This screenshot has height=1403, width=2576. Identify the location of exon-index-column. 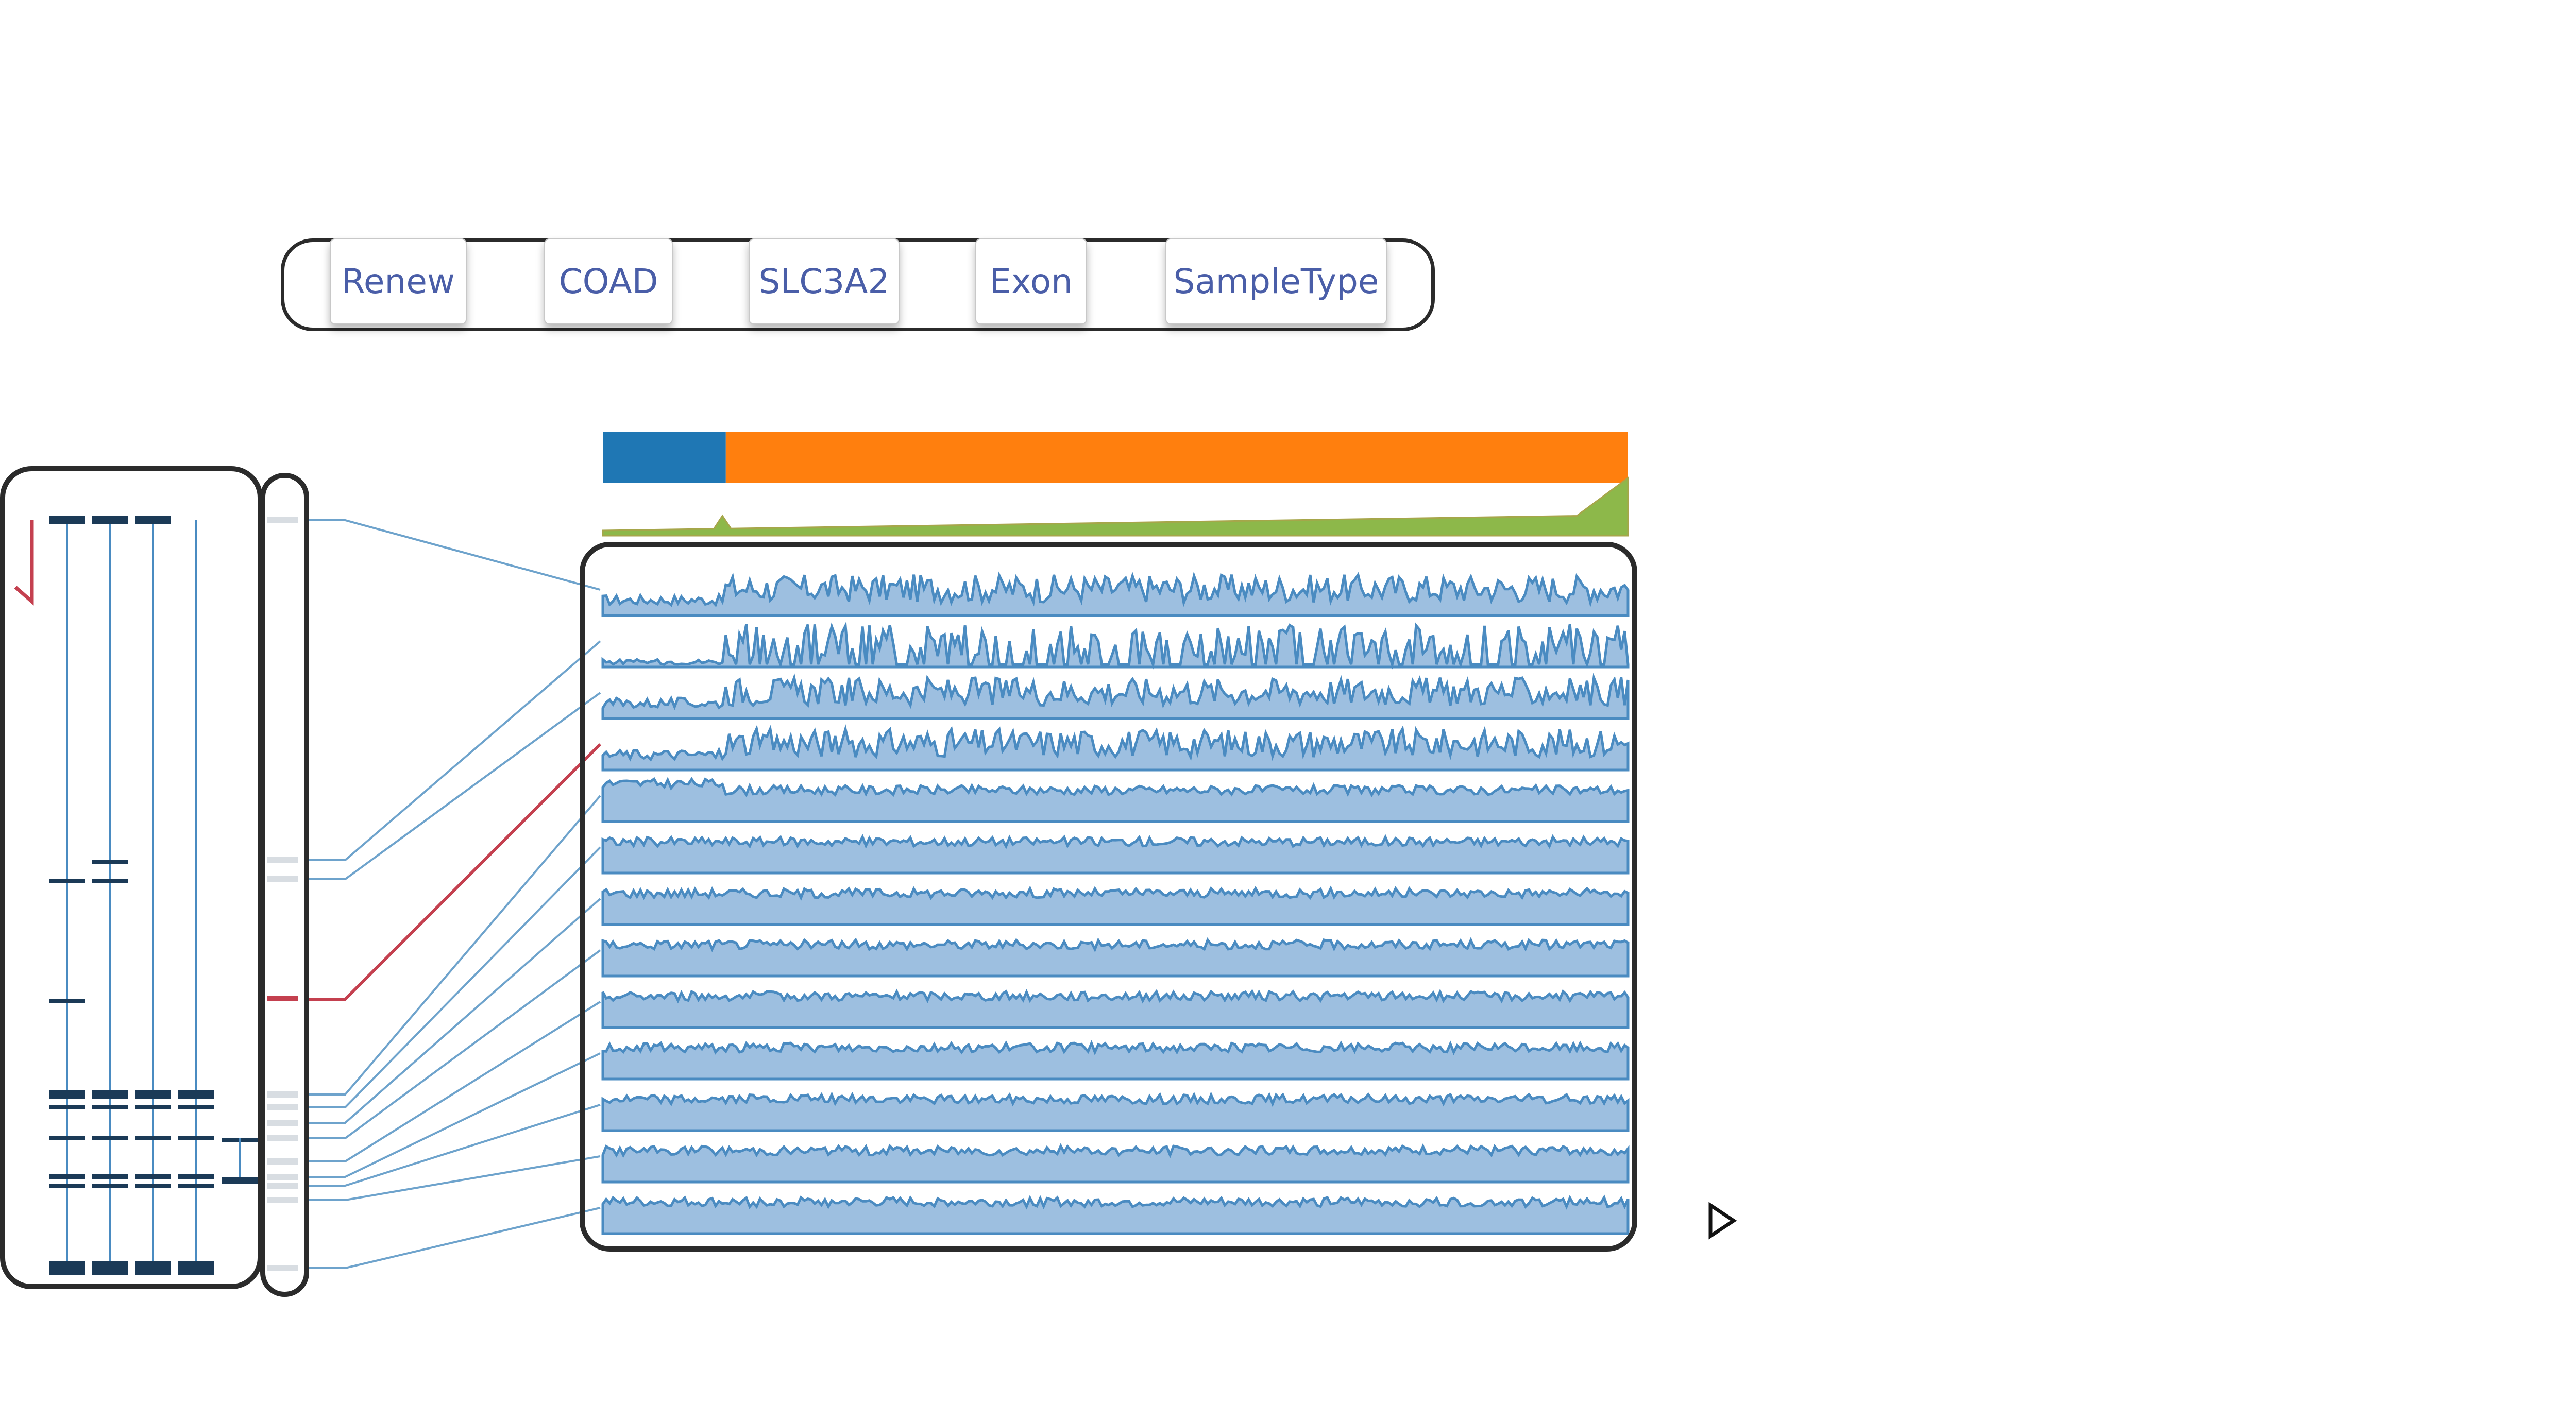
(282, 894).